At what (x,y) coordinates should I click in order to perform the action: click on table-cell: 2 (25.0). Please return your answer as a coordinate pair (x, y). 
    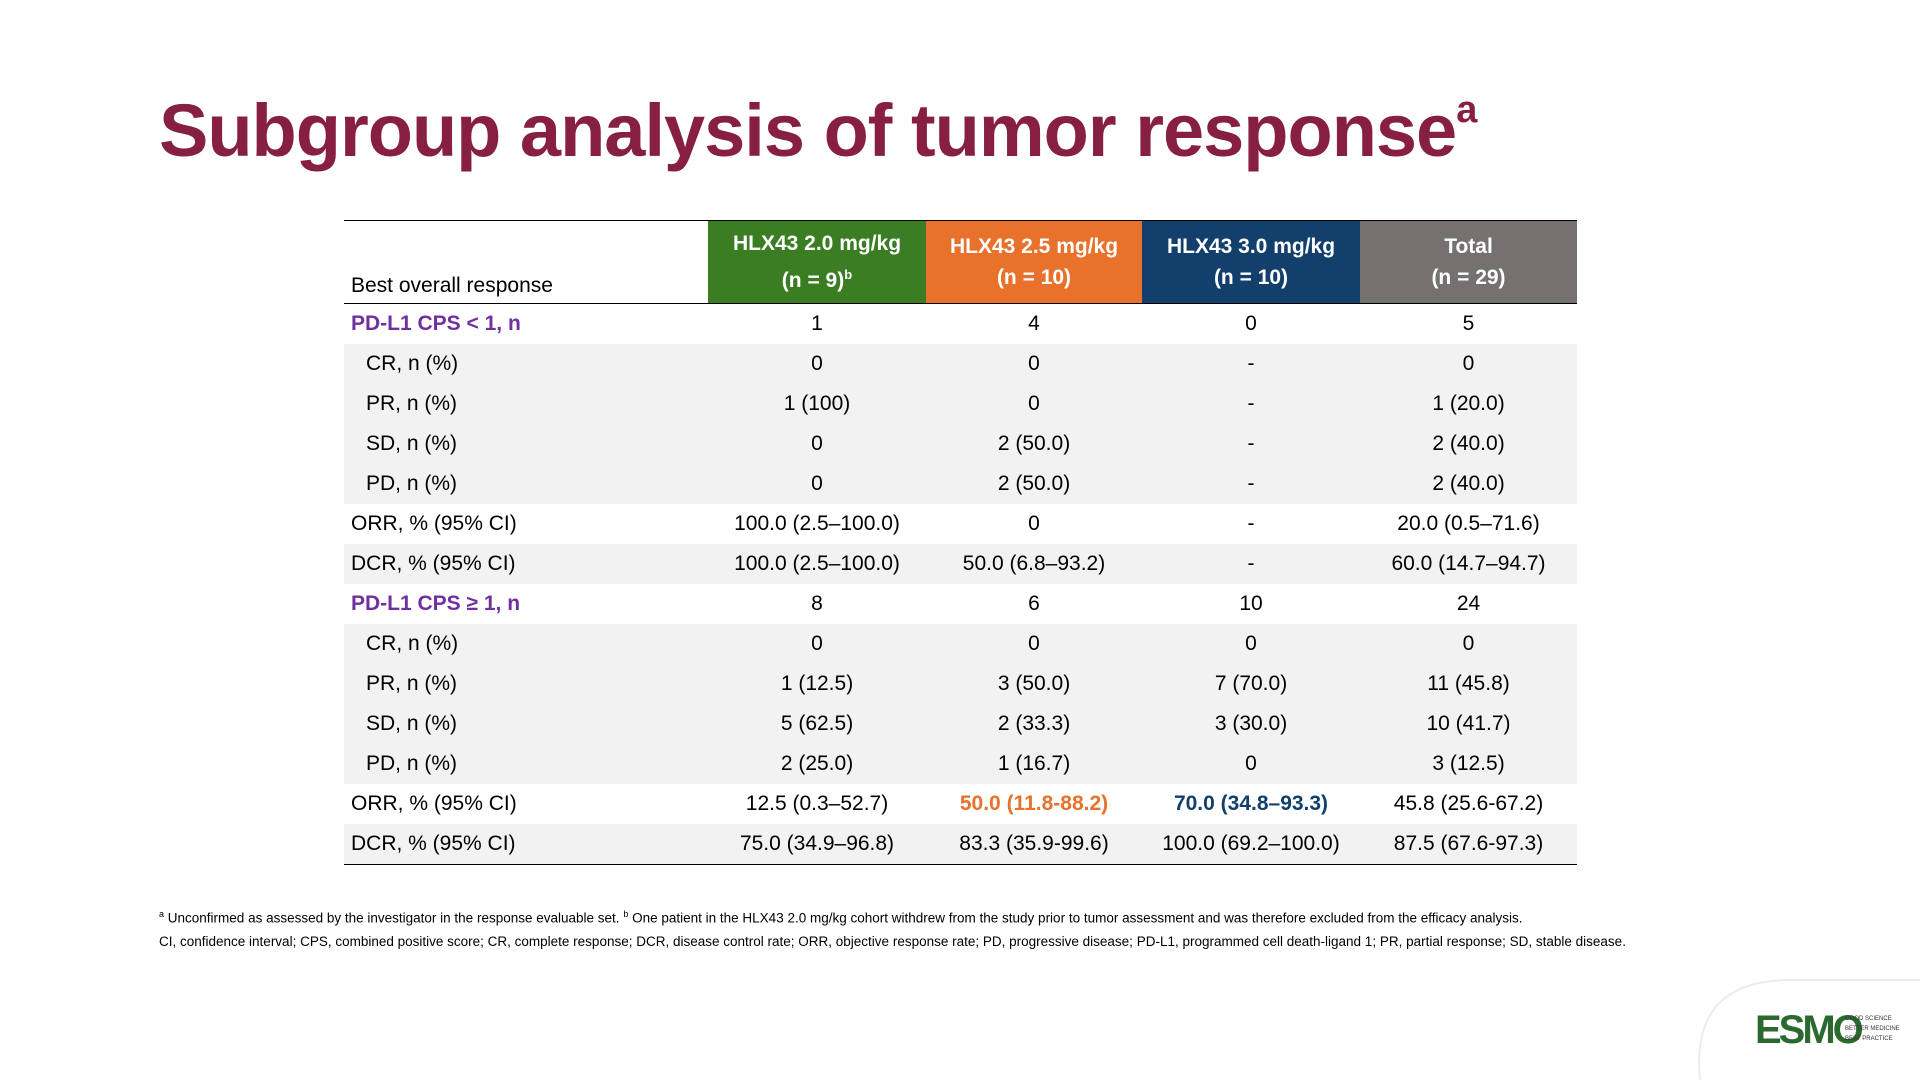
    Looking at the image, I should click on (817, 763).